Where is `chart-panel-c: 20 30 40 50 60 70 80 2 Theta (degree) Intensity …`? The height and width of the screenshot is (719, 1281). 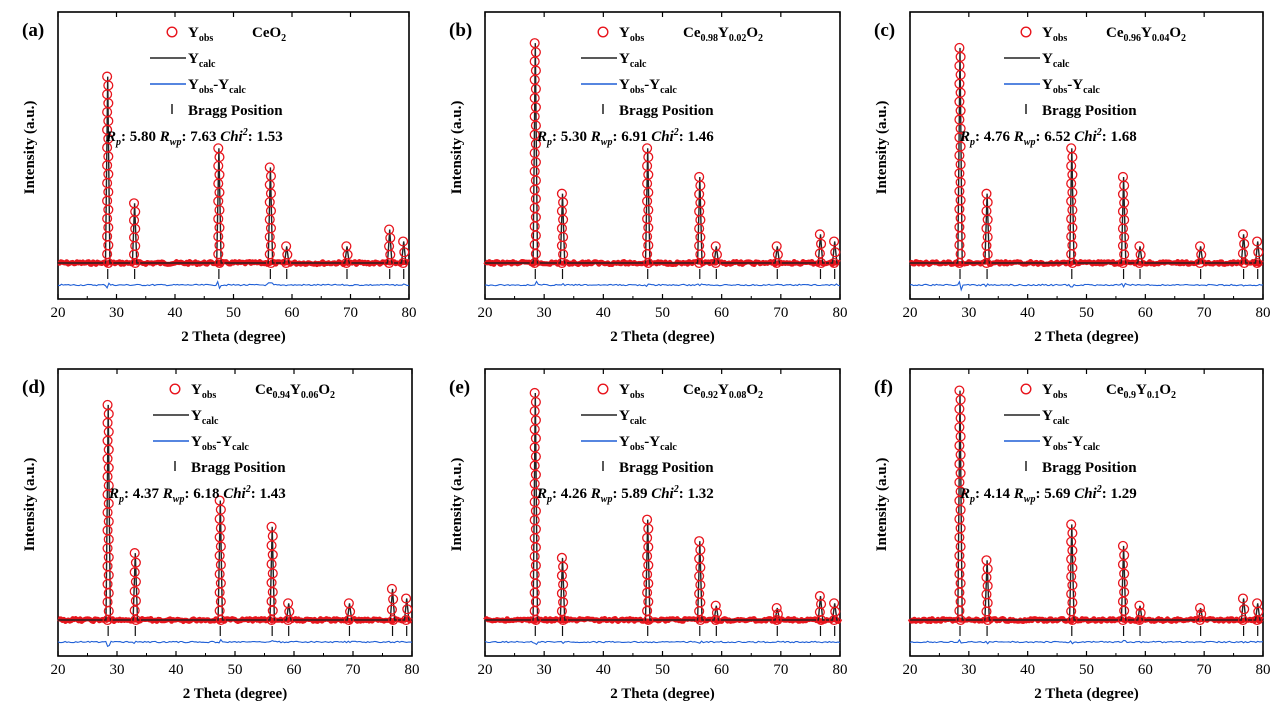
chart-panel-c: 20 30 40 50 60 70 80 2 Theta (degree) Intensity … is located at coordinates (1072, 178).